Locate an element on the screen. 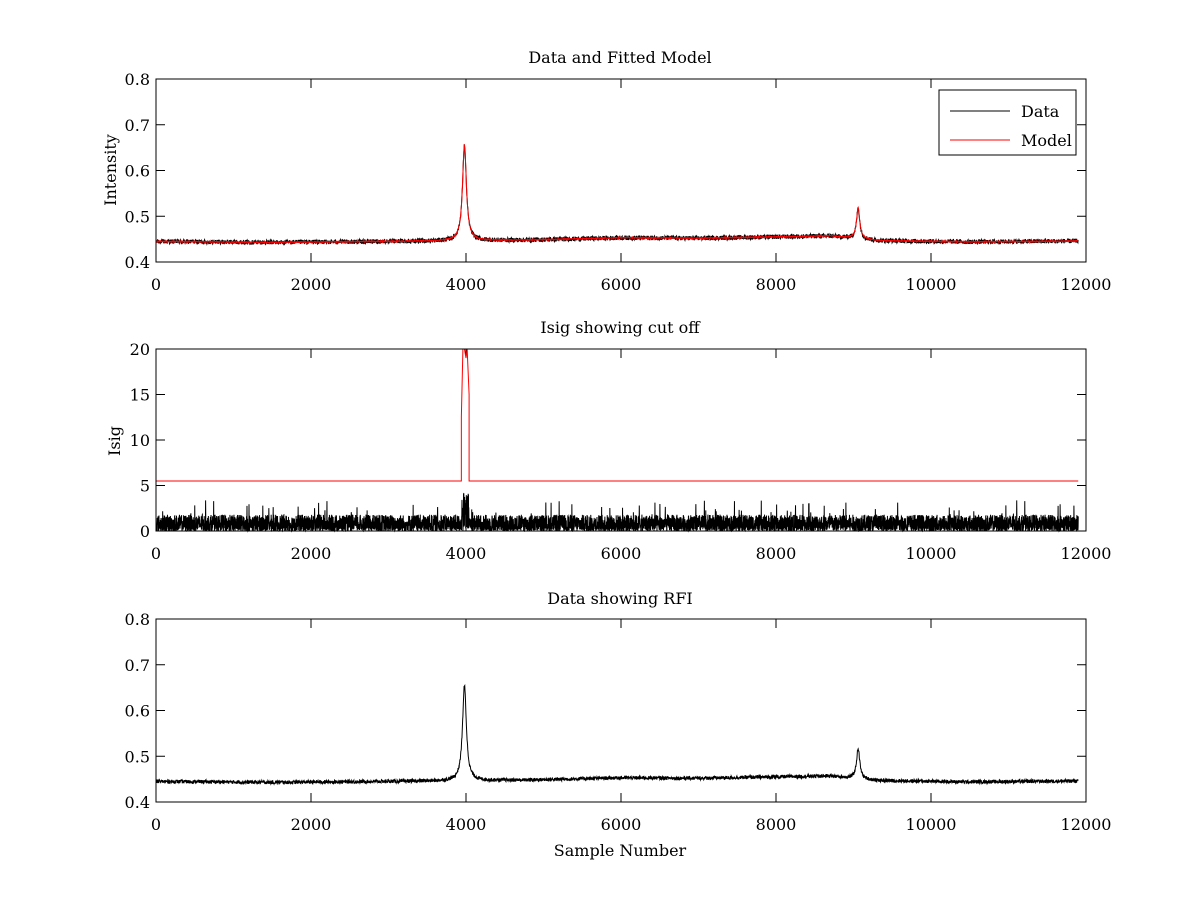  series-isig-line is located at coordinates (617, 512).